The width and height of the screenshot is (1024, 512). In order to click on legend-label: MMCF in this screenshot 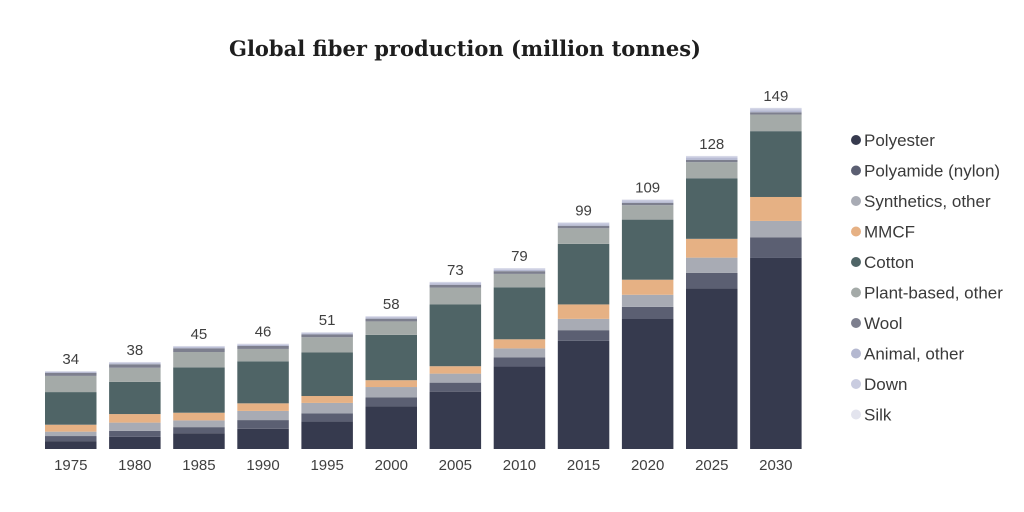, I will do `click(889, 232)`.